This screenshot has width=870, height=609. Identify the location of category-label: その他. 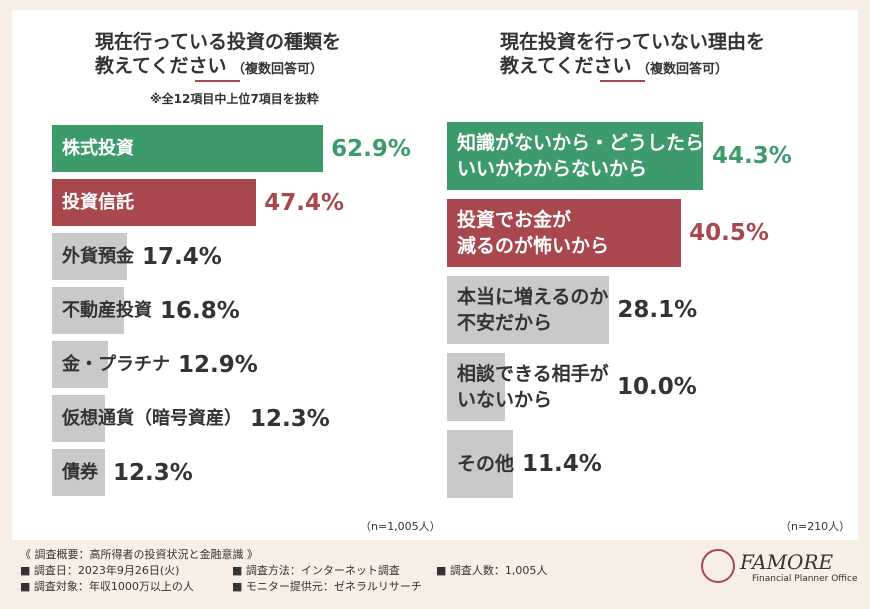
(486, 464).